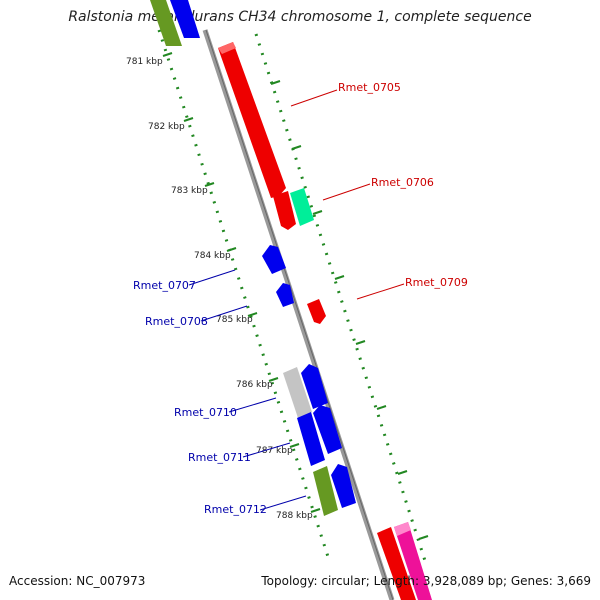  What do you see at coordinates (369, 87) in the screenshot?
I see `gene-label: Rmet_0705` at bounding box center [369, 87].